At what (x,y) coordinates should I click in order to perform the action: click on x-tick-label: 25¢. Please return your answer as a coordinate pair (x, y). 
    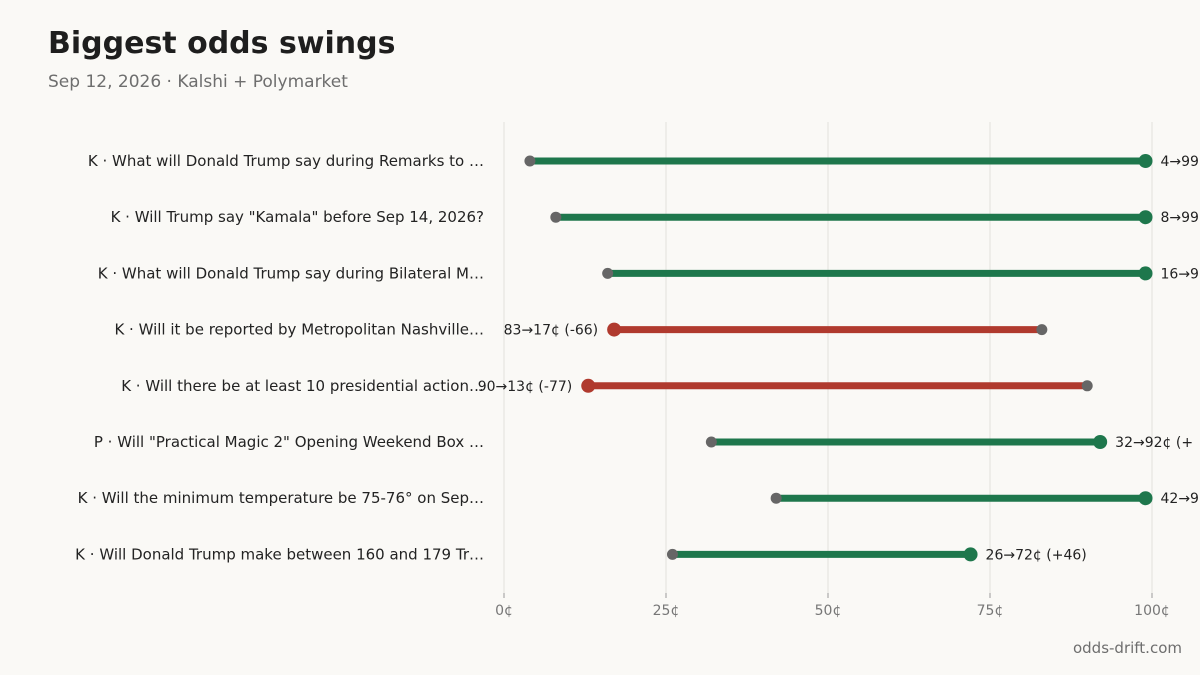
    Looking at the image, I should click on (666, 611).